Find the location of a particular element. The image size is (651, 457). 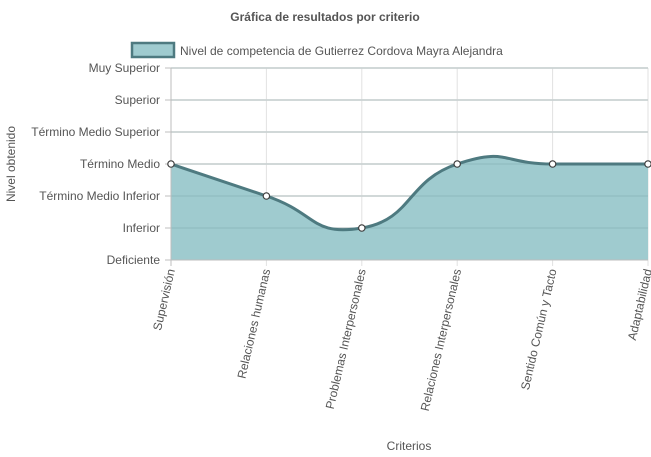

y-tick-label: Término Medio is located at coordinates (120, 164).